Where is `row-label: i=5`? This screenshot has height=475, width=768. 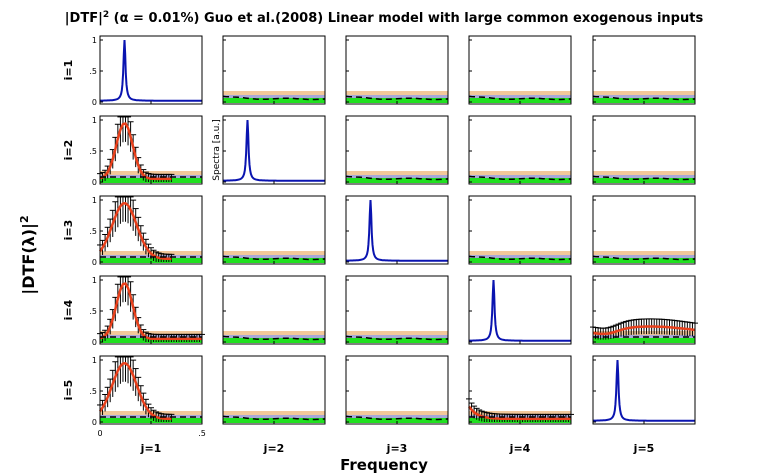 row-label: i=5 is located at coordinates (68, 390).